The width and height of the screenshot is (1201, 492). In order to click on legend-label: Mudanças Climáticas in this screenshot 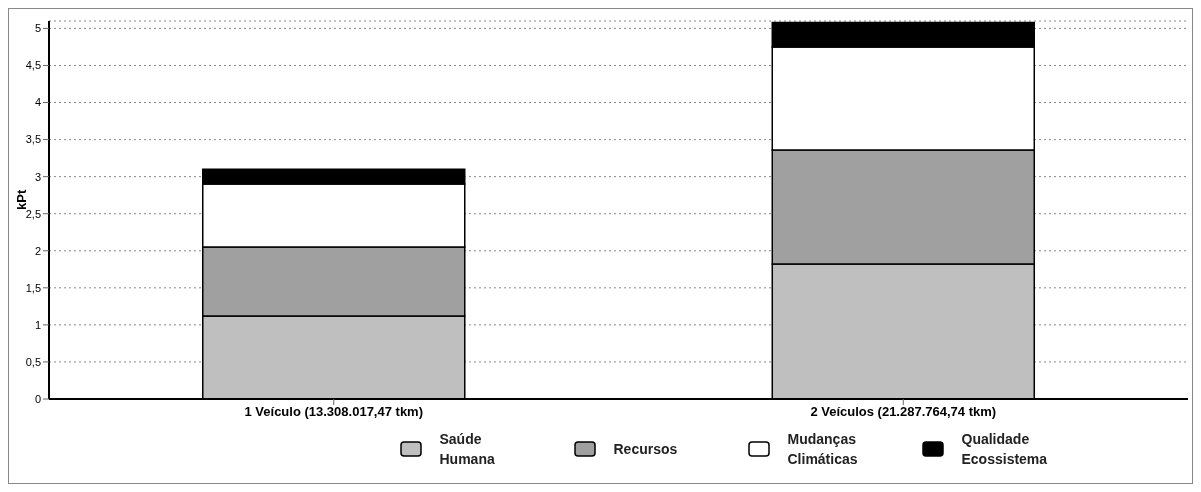, I will do `click(823, 449)`.